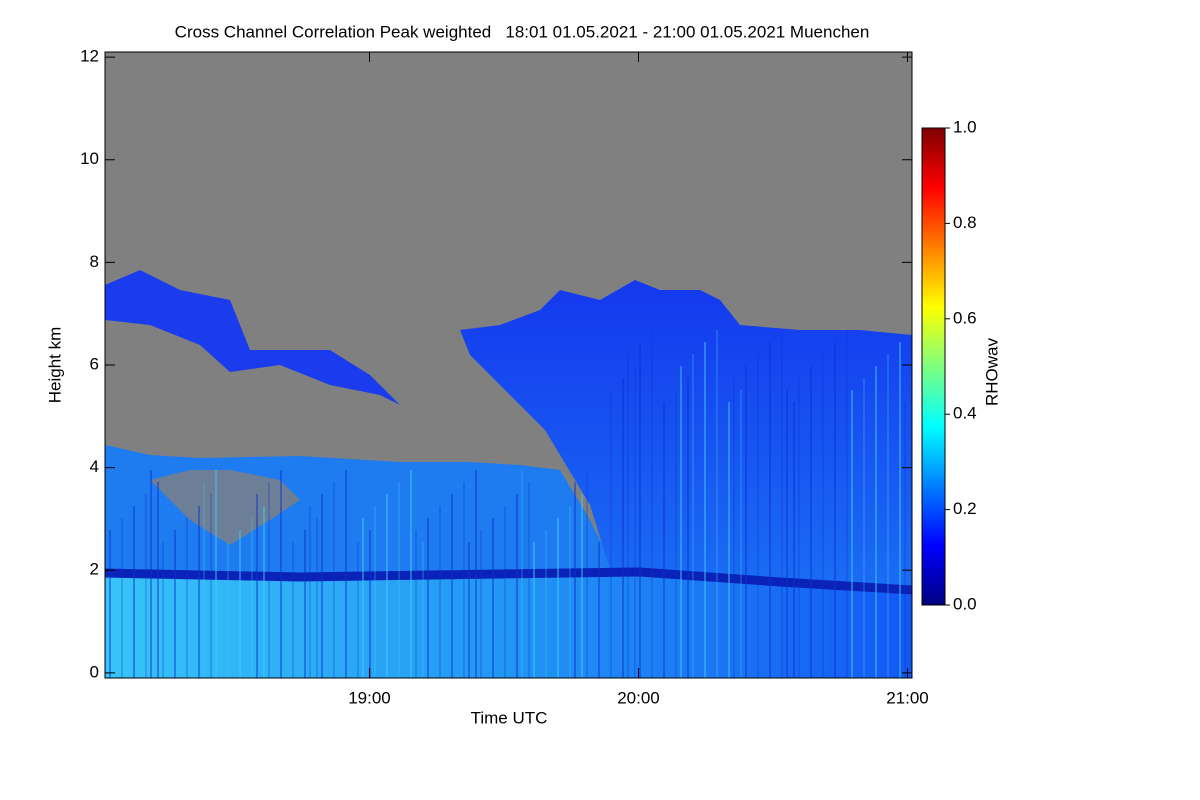  I want to click on y-tick-label: 10, so click(89, 158).